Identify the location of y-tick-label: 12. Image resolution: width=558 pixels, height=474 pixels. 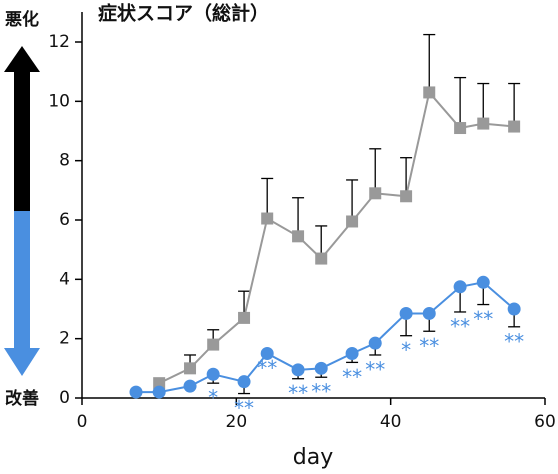
(59, 42).